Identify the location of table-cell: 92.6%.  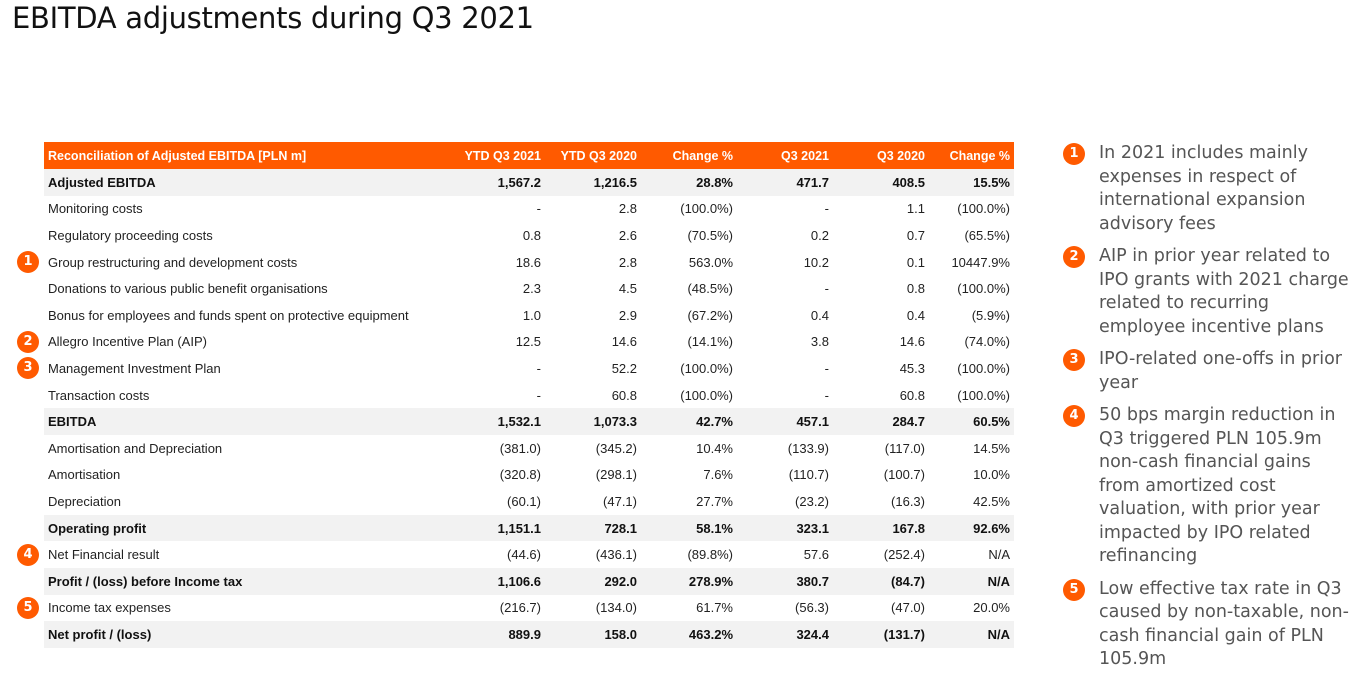
(971, 528).